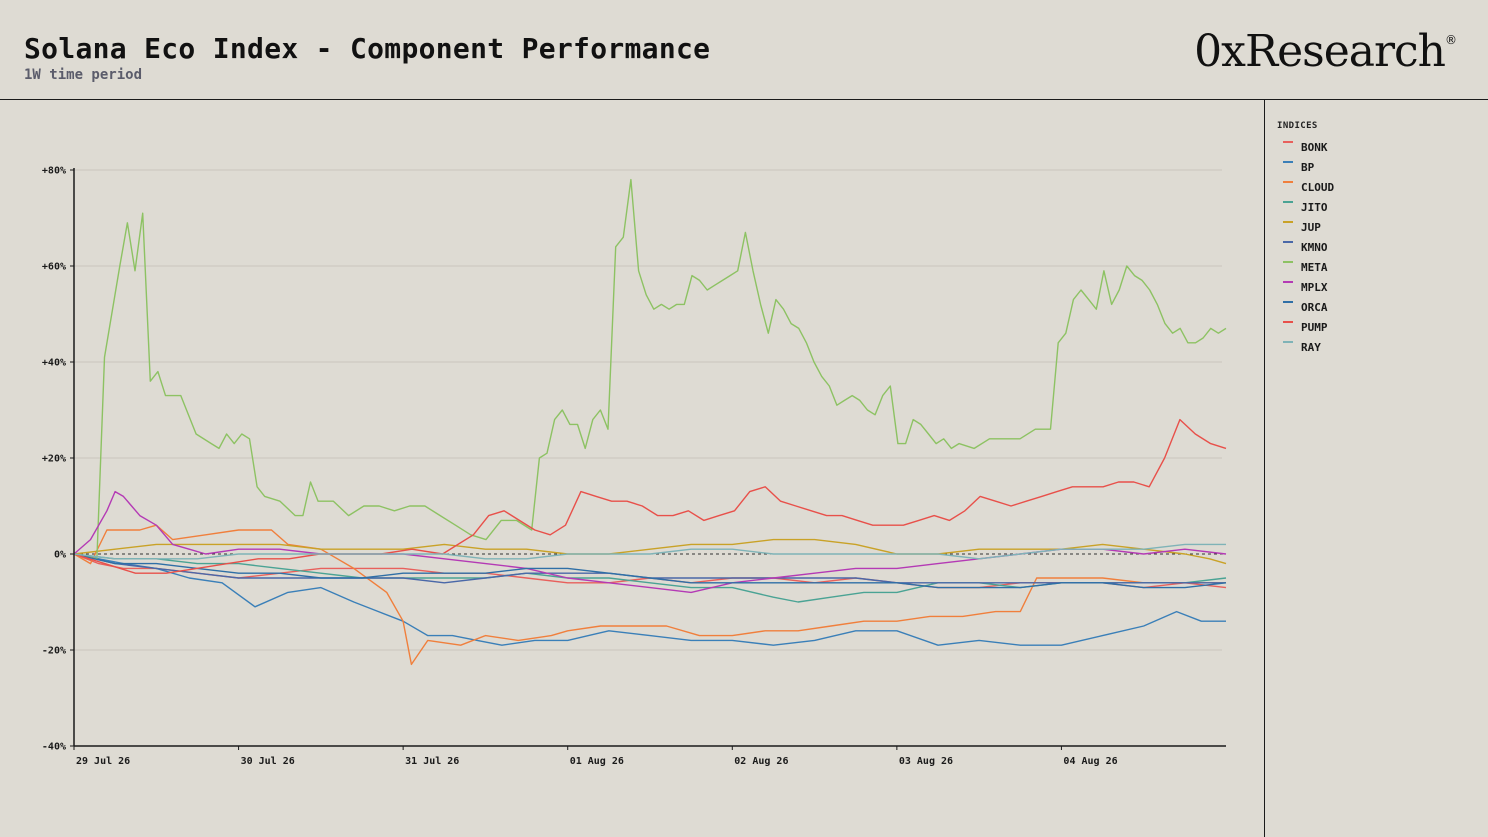  I want to click on series-line-ray, so click(649, 551).